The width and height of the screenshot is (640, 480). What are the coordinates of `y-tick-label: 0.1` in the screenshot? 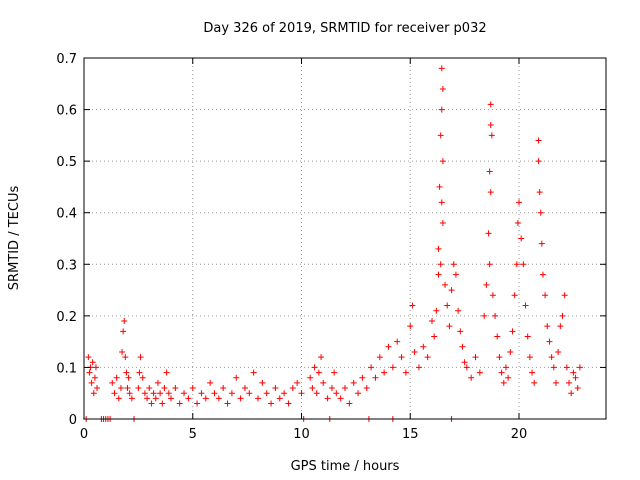 It's located at (66, 368).